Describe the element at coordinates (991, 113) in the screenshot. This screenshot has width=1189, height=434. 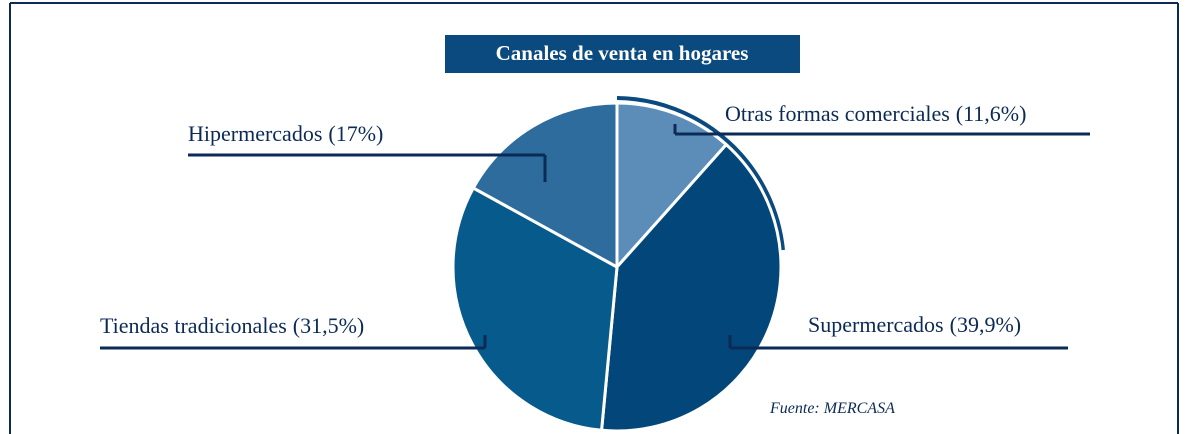
I see `value-label: (11,6%)` at that location.